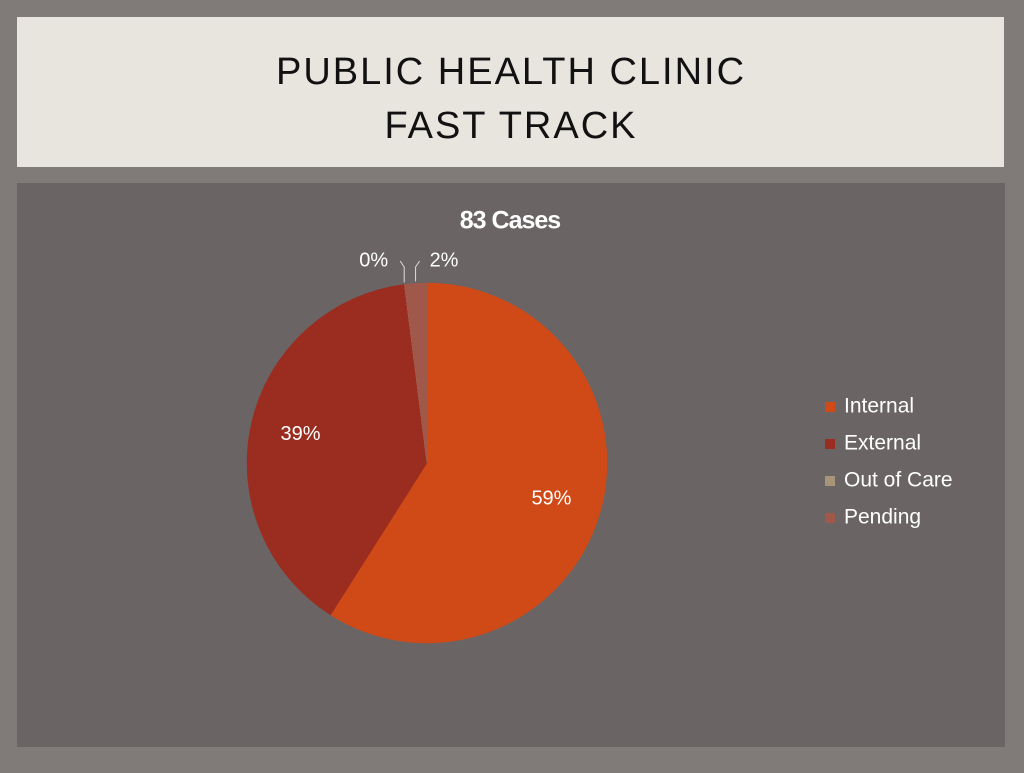  I want to click on legend-label: Internal, so click(879, 406).